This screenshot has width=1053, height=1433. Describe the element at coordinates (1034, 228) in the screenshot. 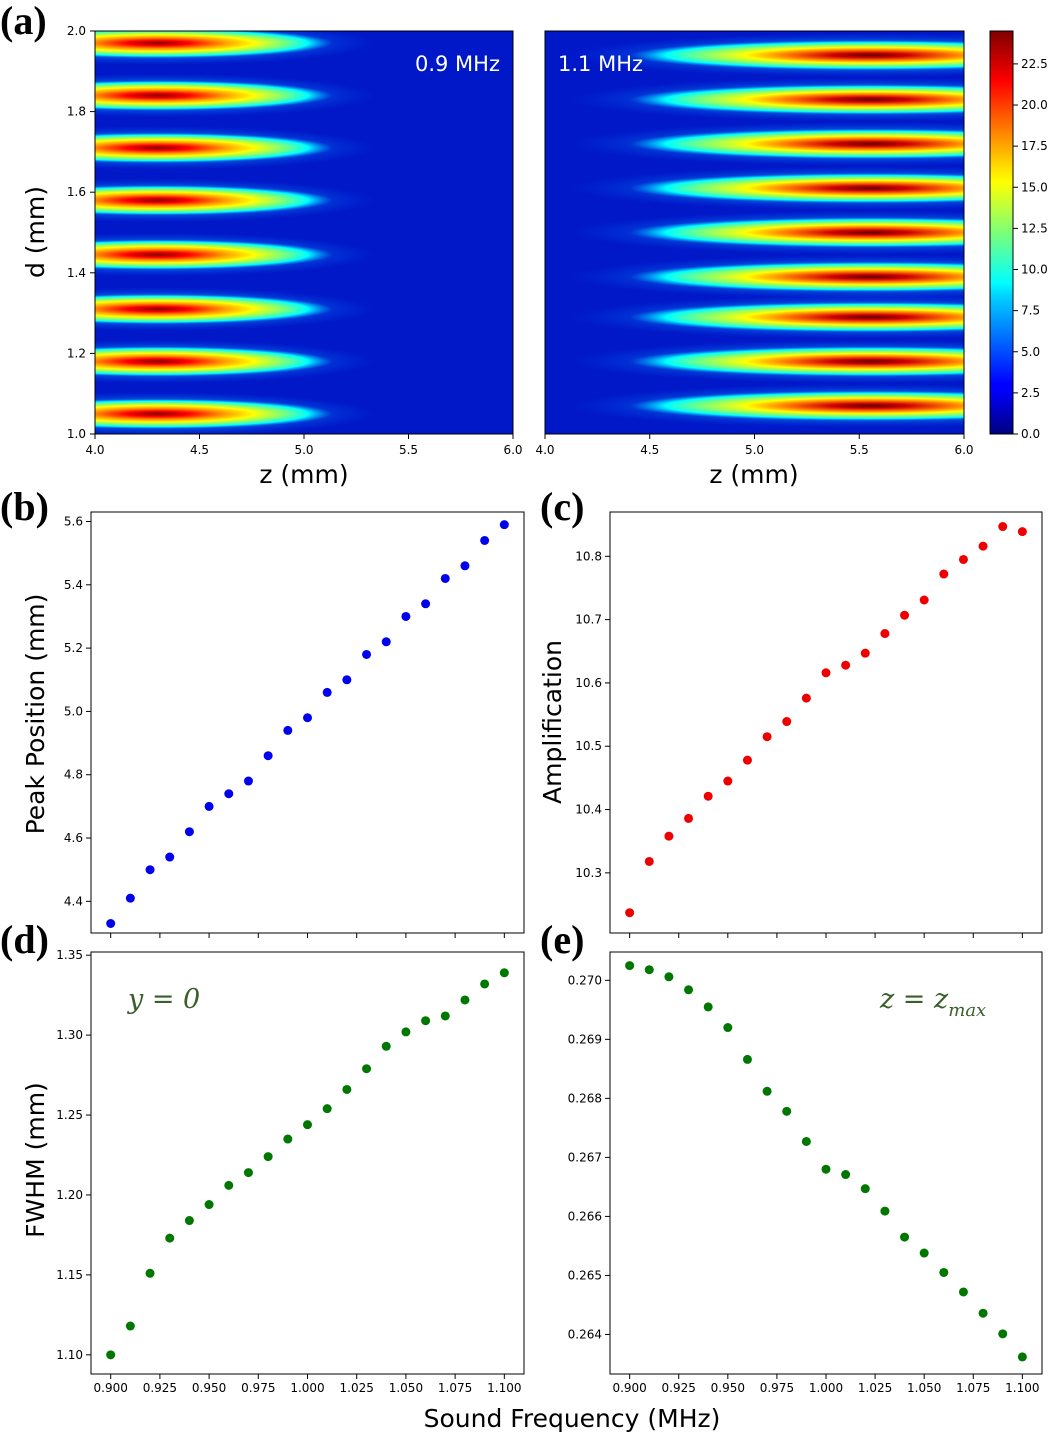

I see `colorbar-tick-label: 12.5` at that location.